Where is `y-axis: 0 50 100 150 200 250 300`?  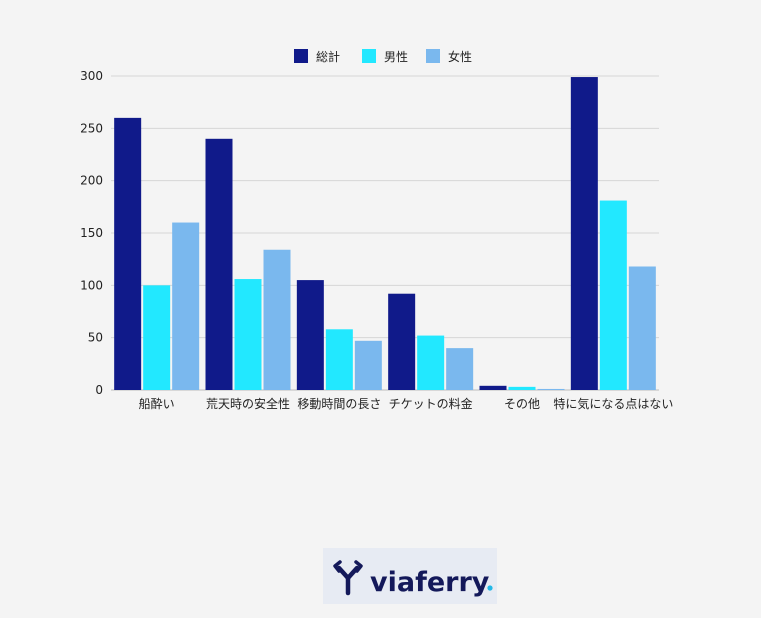
y-axis: 0 50 100 150 200 250 300 is located at coordinates (91, 233).